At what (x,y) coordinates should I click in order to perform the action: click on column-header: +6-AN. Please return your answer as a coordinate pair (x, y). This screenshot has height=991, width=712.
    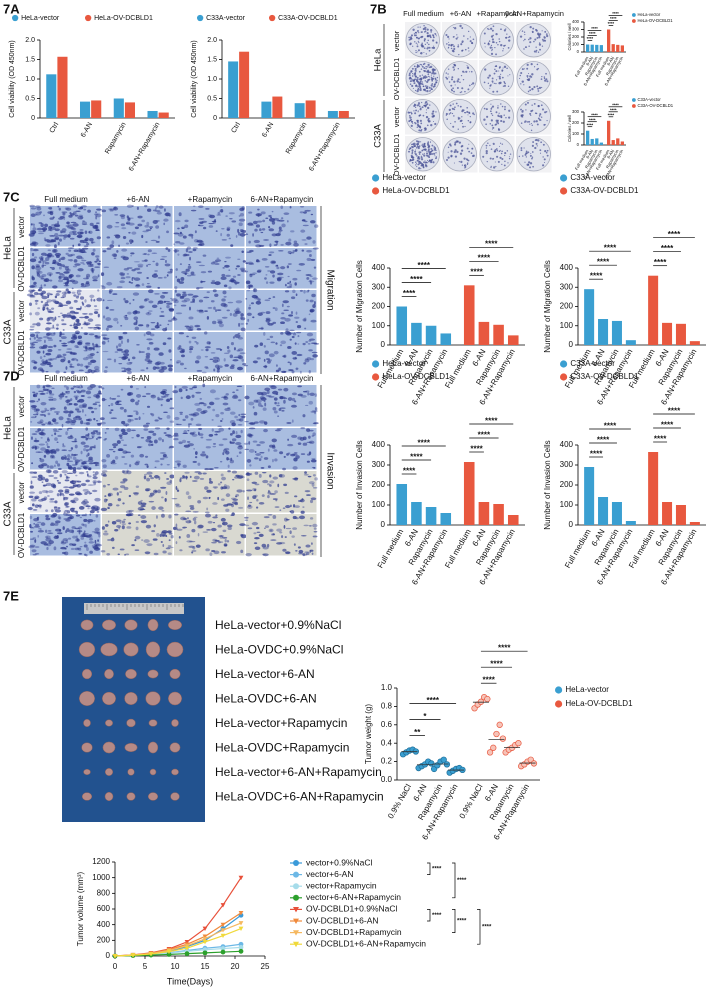
    Looking at the image, I should click on (138, 378).